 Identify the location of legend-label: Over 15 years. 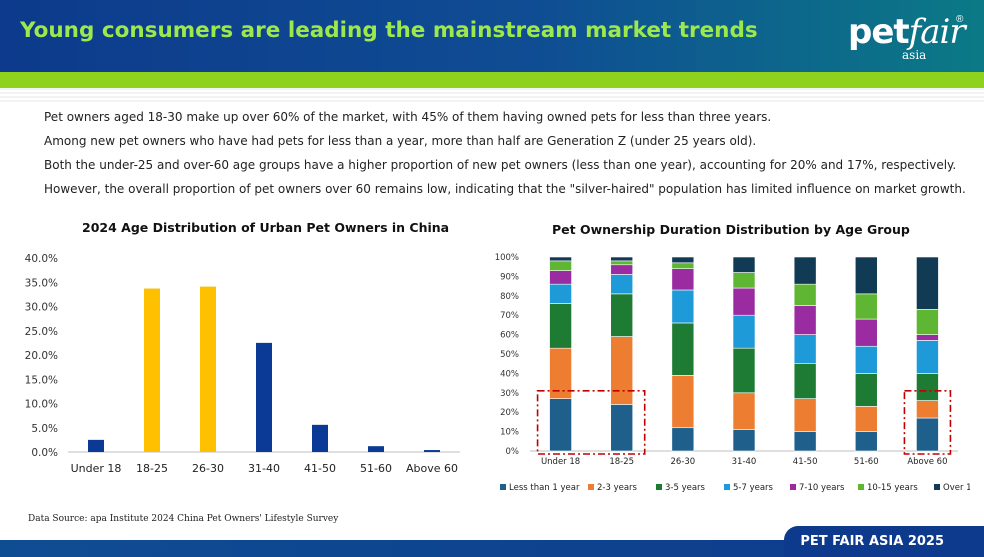
(956, 488).